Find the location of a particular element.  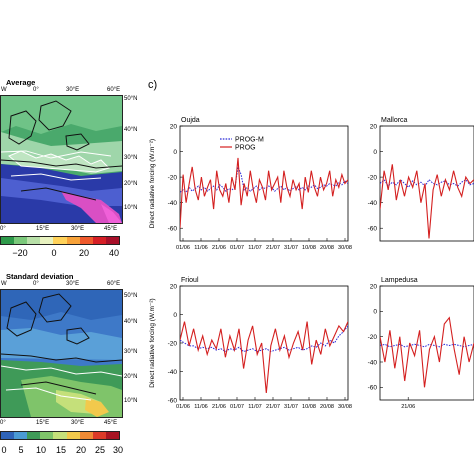

colorbar-tick: 30 is located at coordinates (118, 450).